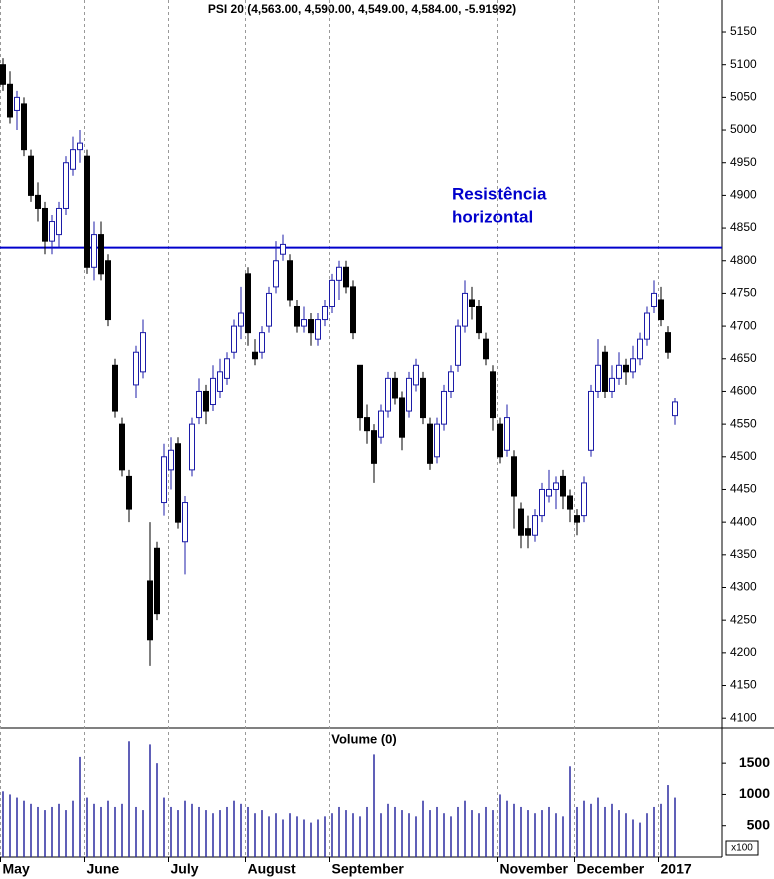 This screenshot has height=879, width=774. Describe the element at coordinates (743, 587) in the screenshot. I see `y-tick-label: 4300` at that location.